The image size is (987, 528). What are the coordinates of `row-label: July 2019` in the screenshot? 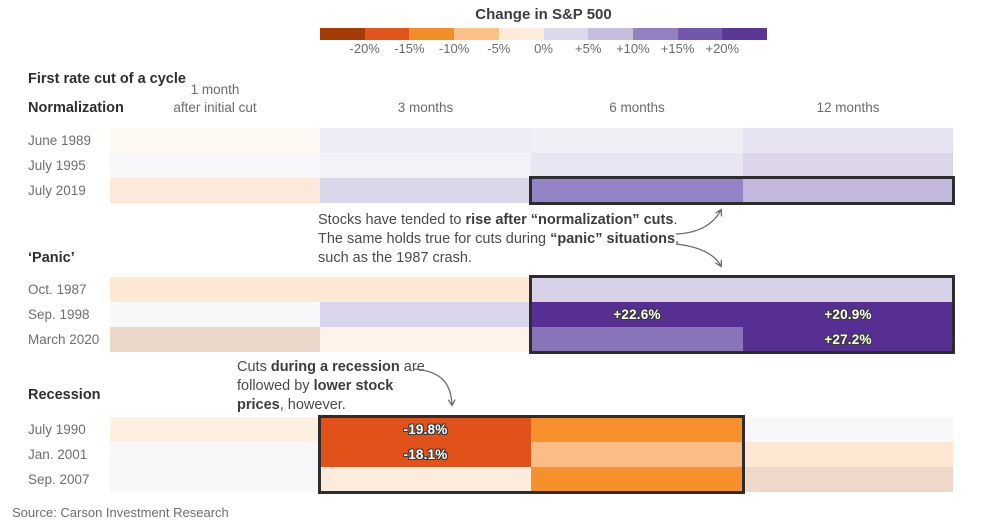 It's located at (57, 190).